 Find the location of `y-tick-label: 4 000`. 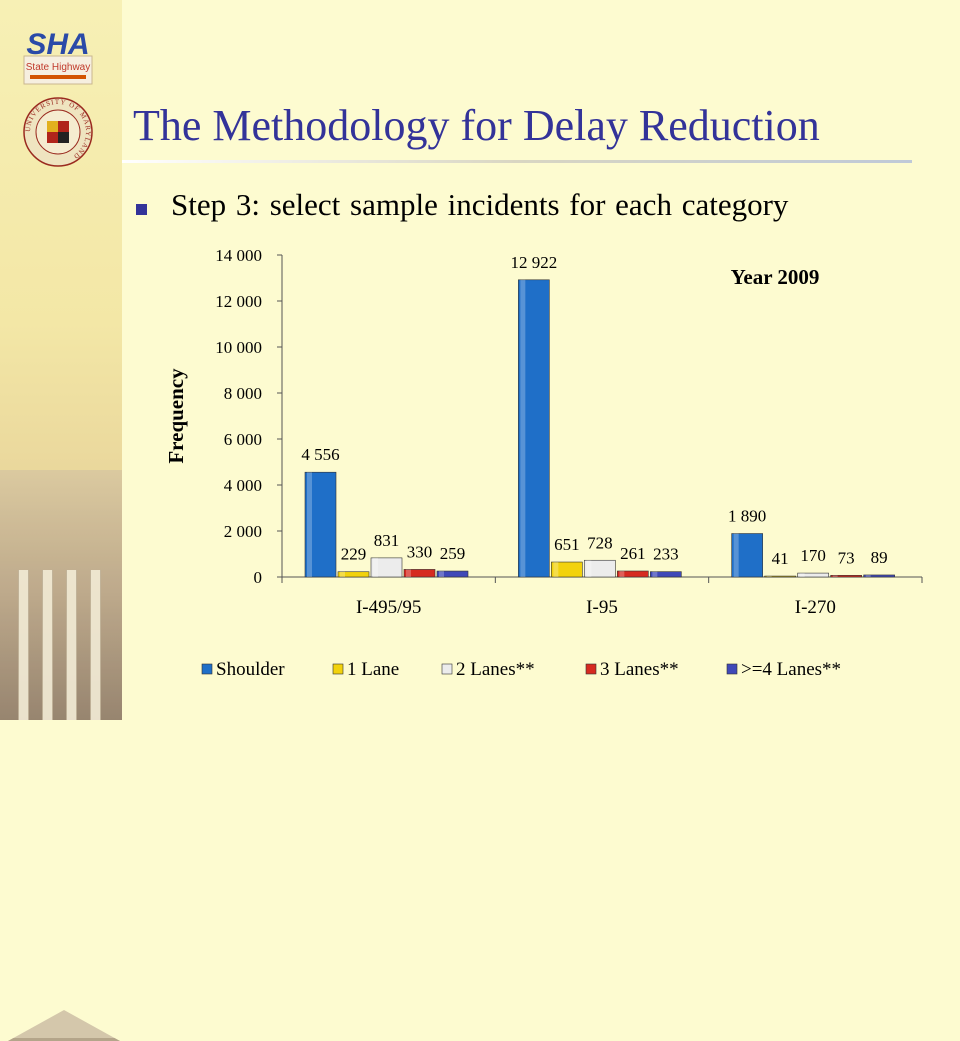

y-tick-label: 4 000 is located at coordinates (243, 485).